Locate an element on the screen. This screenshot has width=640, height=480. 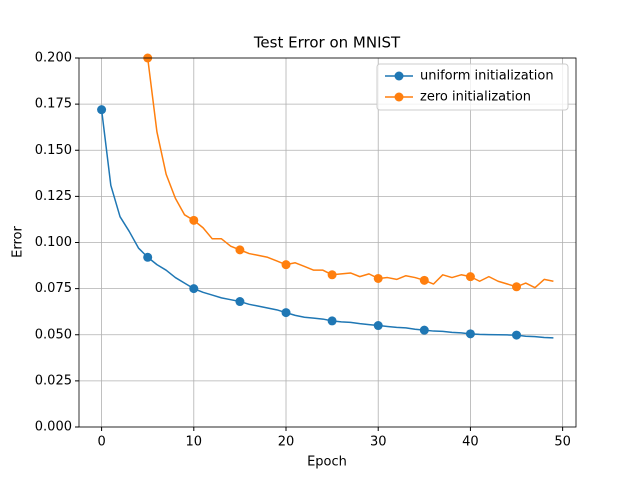
y-tick-label: 0.025 is located at coordinates (53, 380).